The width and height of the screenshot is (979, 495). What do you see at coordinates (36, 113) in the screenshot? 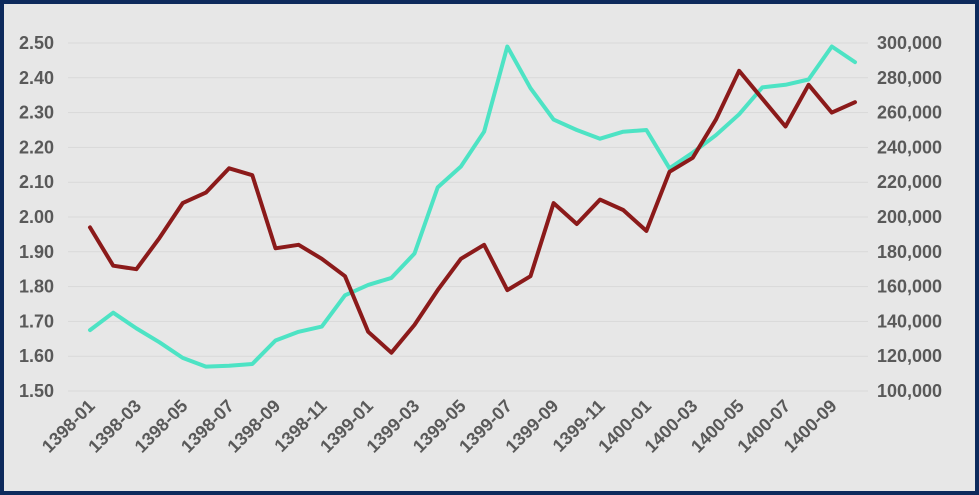
I see `y-left-tick-label: 2.30` at bounding box center [36, 113].